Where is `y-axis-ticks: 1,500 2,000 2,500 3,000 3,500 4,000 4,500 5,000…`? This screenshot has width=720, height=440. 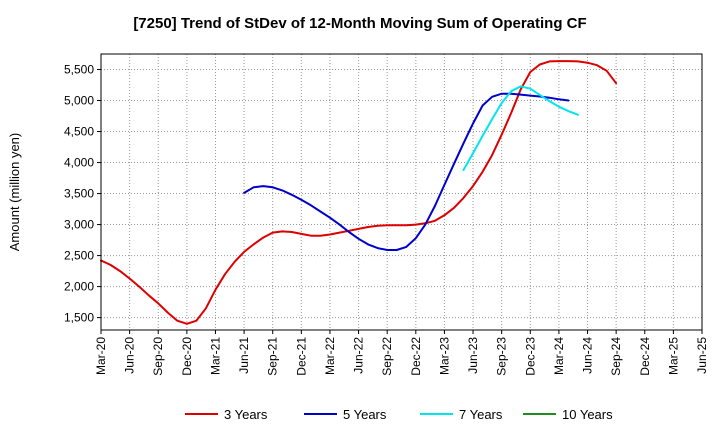
y-axis-ticks: 1,500 2,000 2,500 3,000 3,500 4,000 4,500 5,000… is located at coordinates (82, 194).